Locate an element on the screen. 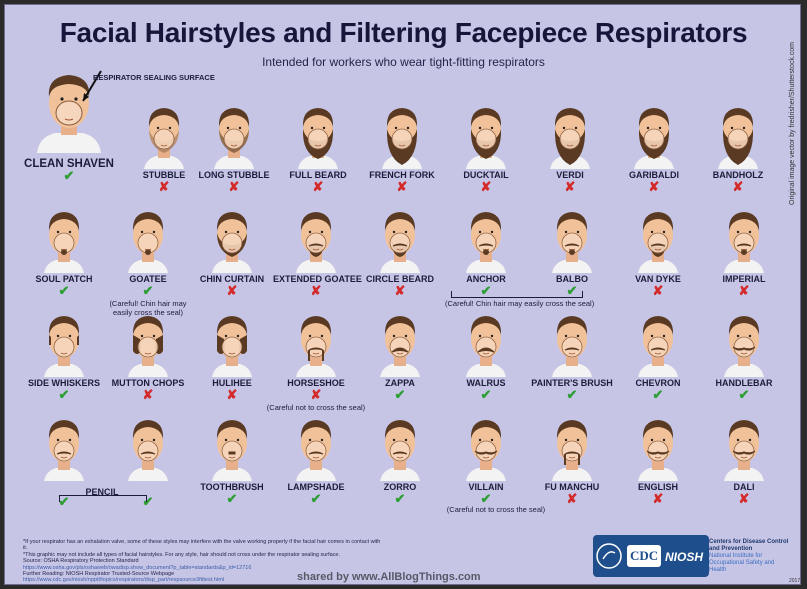  hairstyle-label: DALI is located at coordinates (744, 487).